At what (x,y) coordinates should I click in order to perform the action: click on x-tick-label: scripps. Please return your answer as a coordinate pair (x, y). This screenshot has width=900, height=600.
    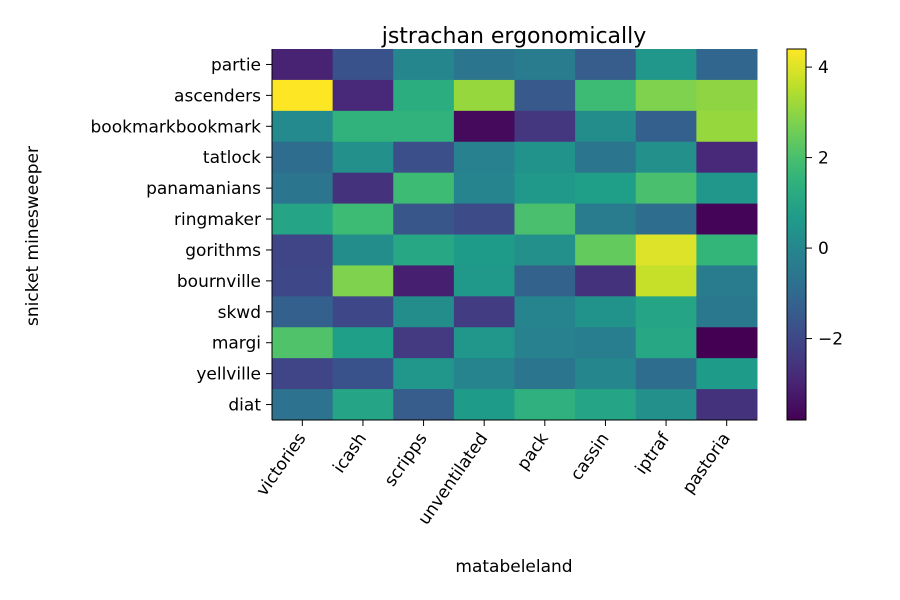
    Looking at the image, I should click on (406, 459).